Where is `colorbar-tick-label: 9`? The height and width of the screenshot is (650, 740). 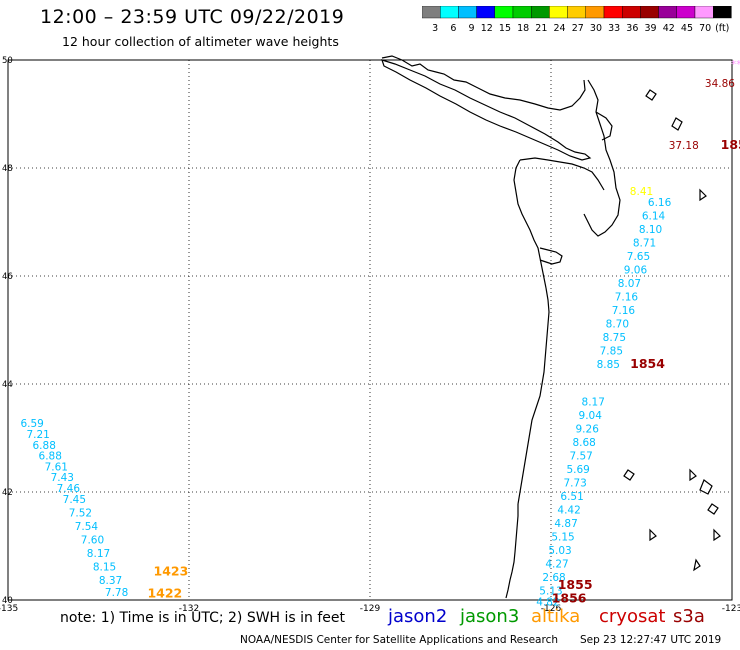 colorbar-tick-label: 9 is located at coordinates (472, 28).